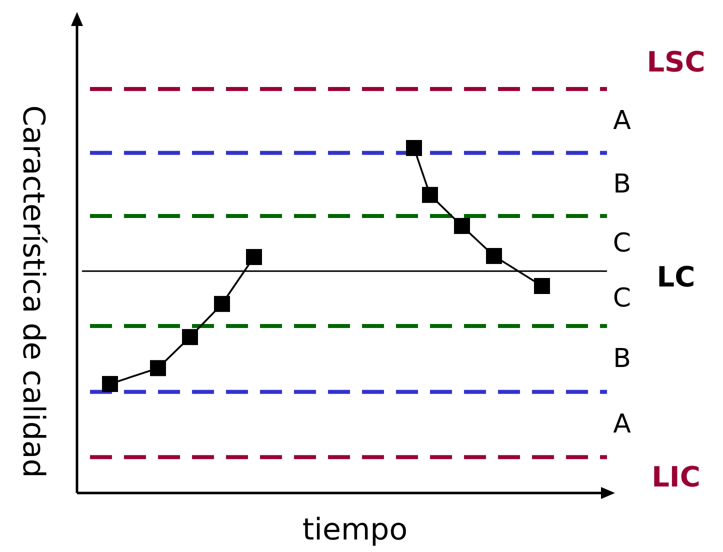 This screenshot has height=552, width=723. Describe the element at coordinates (676, 477) in the screenshot. I see `ref-line-label: LIC` at that location.